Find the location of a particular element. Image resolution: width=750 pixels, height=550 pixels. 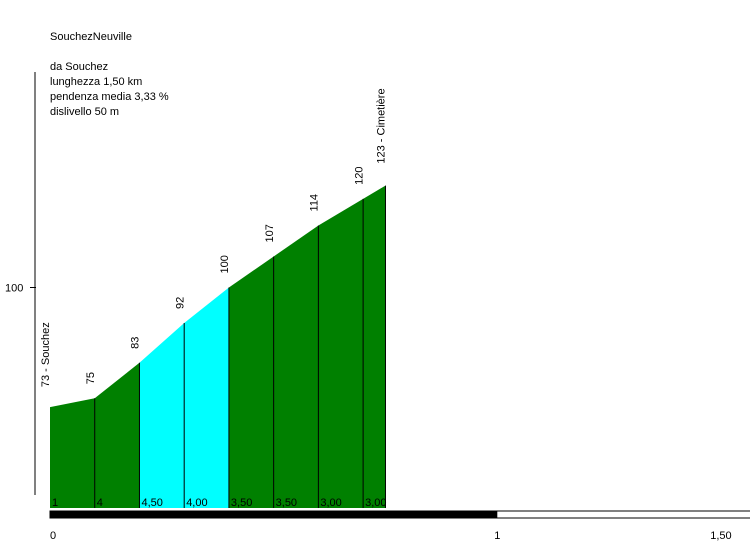

elevation-label: 114 is located at coordinates (315, 203).